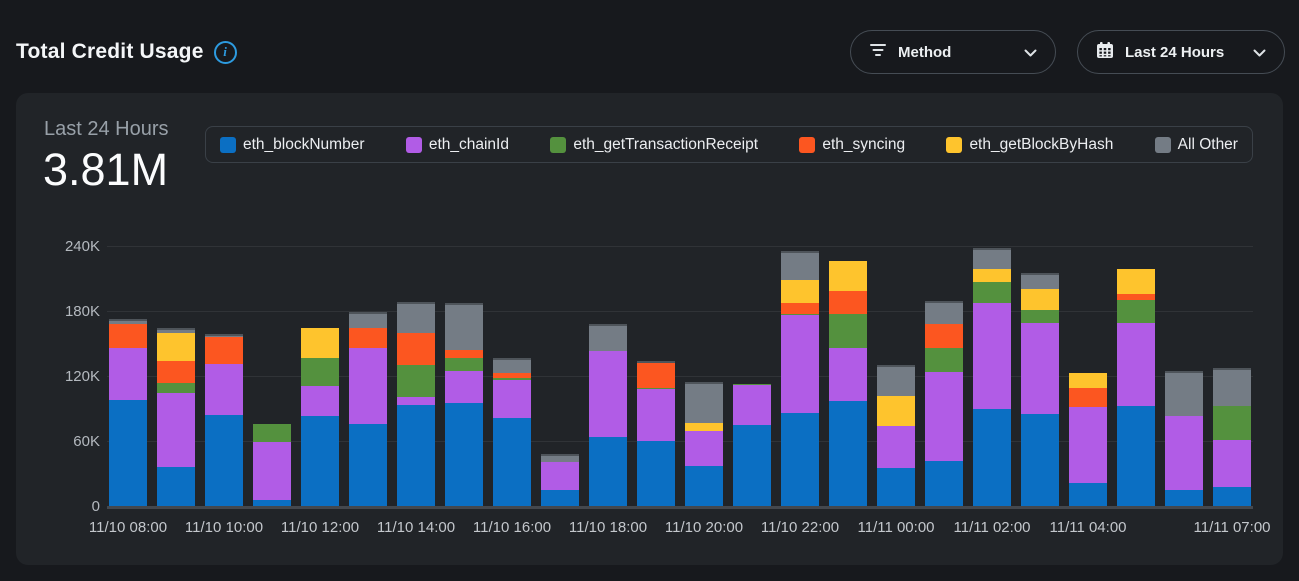  I want to click on legend-item-eth_getBlockByHash: eth_getBlockByHash, so click(1029, 145).